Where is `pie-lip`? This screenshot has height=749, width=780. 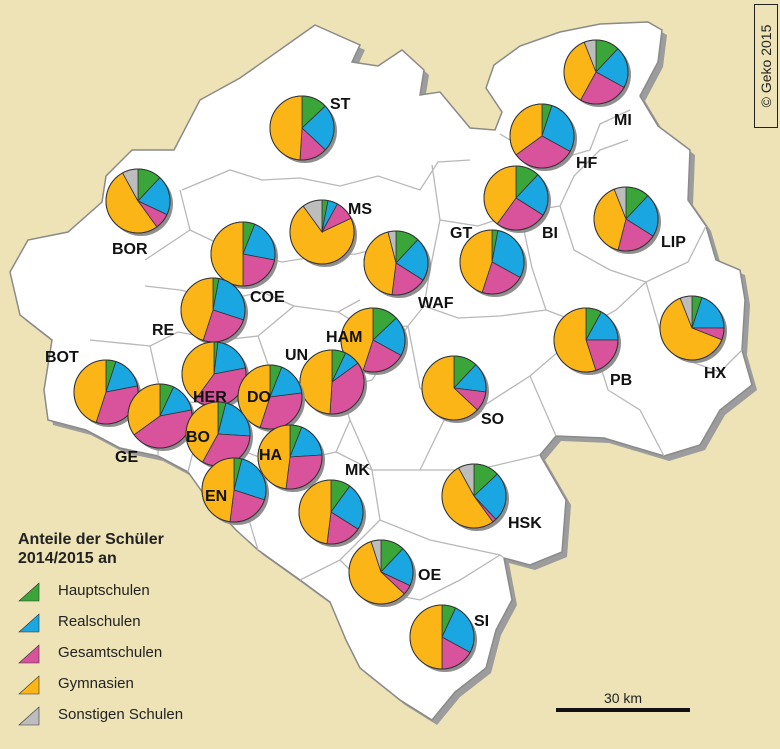 pie-lip is located at coordinates (627, 220).